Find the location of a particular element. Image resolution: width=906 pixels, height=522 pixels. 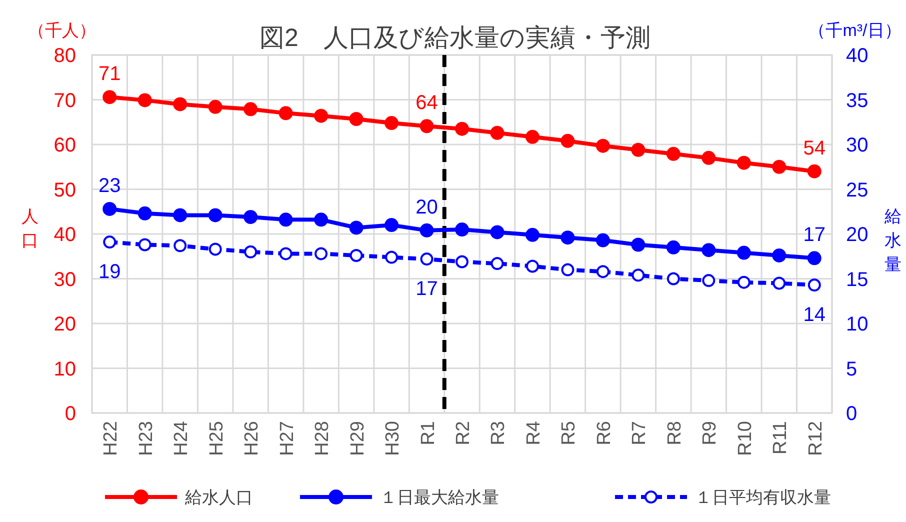

y2-tick-label: 40 is located at coordinates (857, 56).